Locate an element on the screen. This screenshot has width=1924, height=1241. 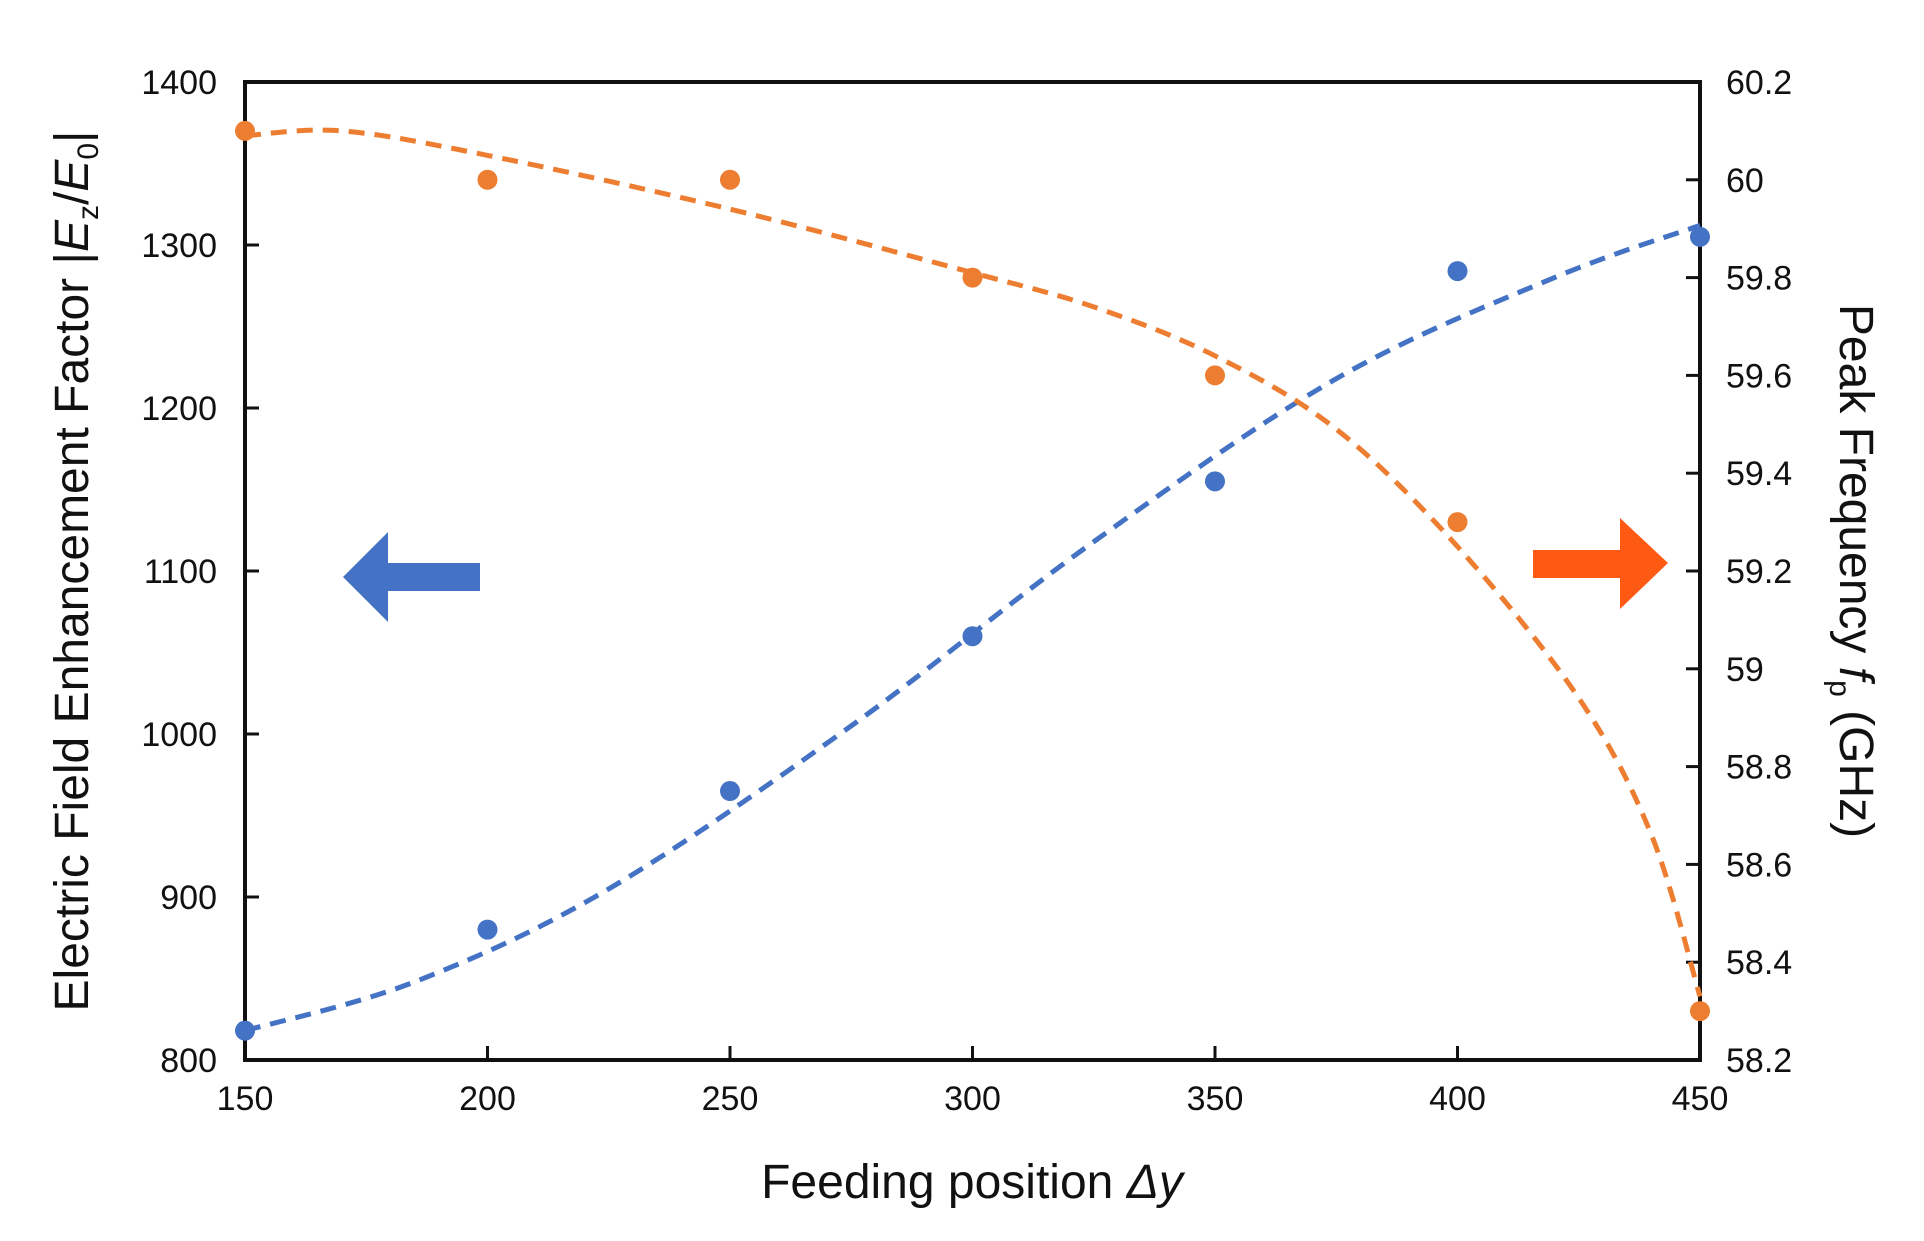
y-right-tick-label: 60 is located at coordinates (1745, 181).